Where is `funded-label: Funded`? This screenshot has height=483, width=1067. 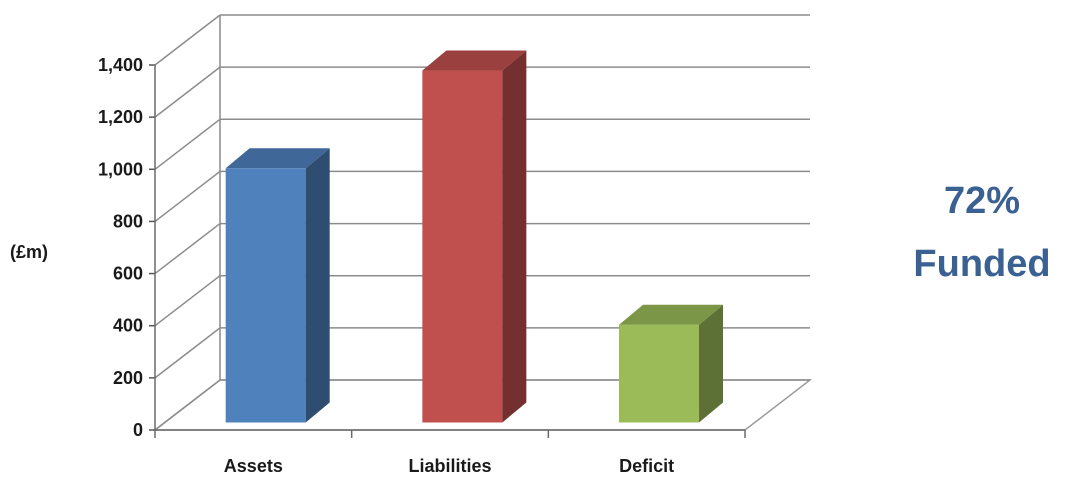
funded-label: Funded is located at coordinates (981, 264).